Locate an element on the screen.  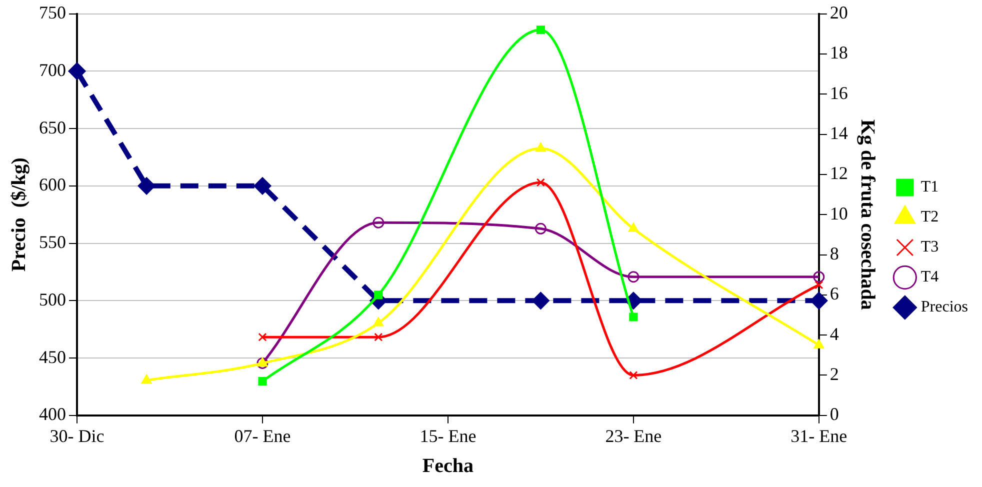
legend-label: T4 is located at coordinates (929, 277).